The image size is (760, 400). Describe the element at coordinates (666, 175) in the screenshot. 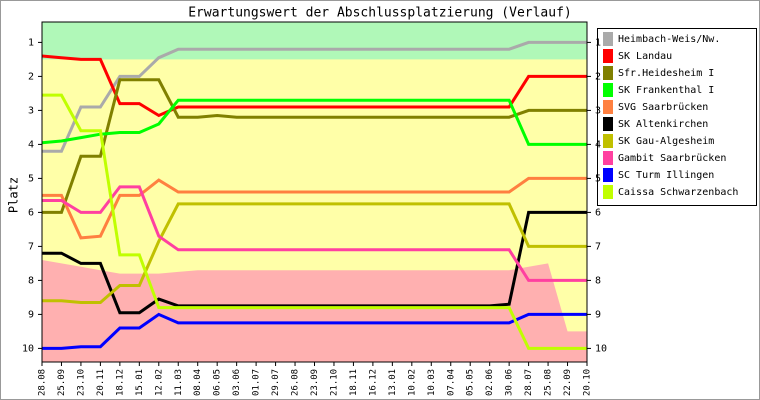

I see `legend-label: SC Turm Illingen` at that location.